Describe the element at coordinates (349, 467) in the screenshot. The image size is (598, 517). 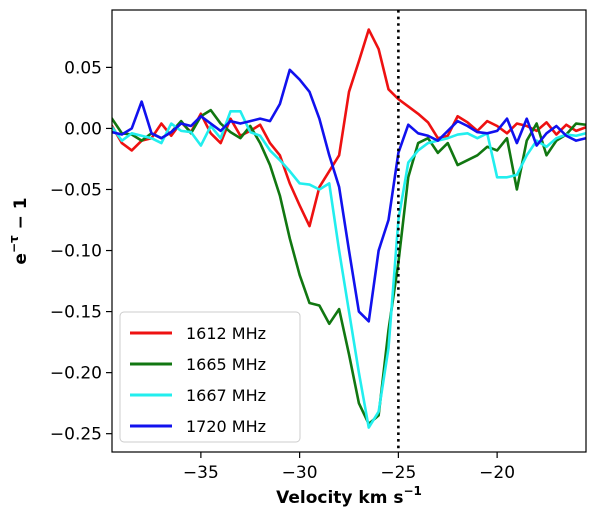
I see `x-axis-ticks: −35 −30 −25 −20` at that location.